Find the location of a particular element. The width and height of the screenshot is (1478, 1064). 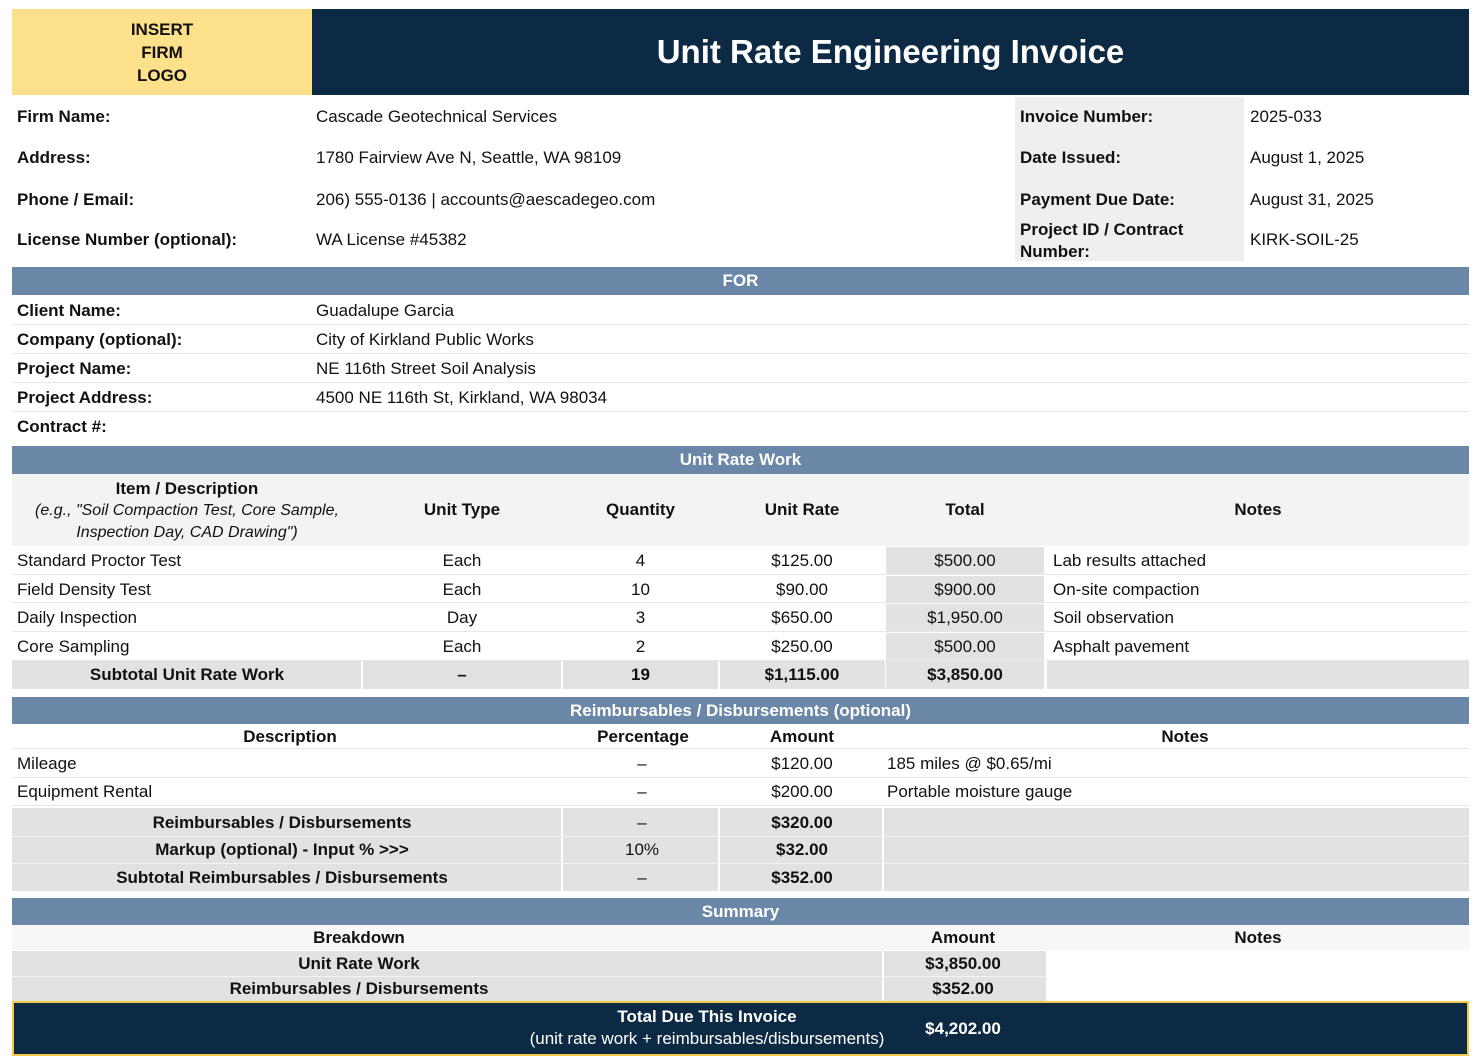

invoice-meta-label-column is located at coordinates (1129, 179).